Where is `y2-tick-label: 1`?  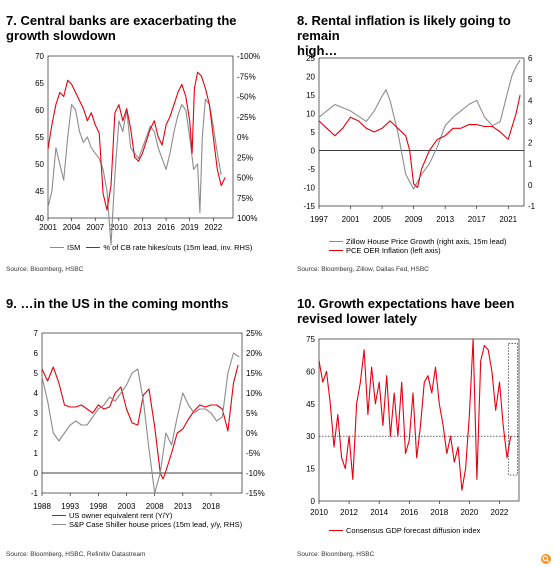 y2-tick-label: 1 is located at coordinates (530, 164).